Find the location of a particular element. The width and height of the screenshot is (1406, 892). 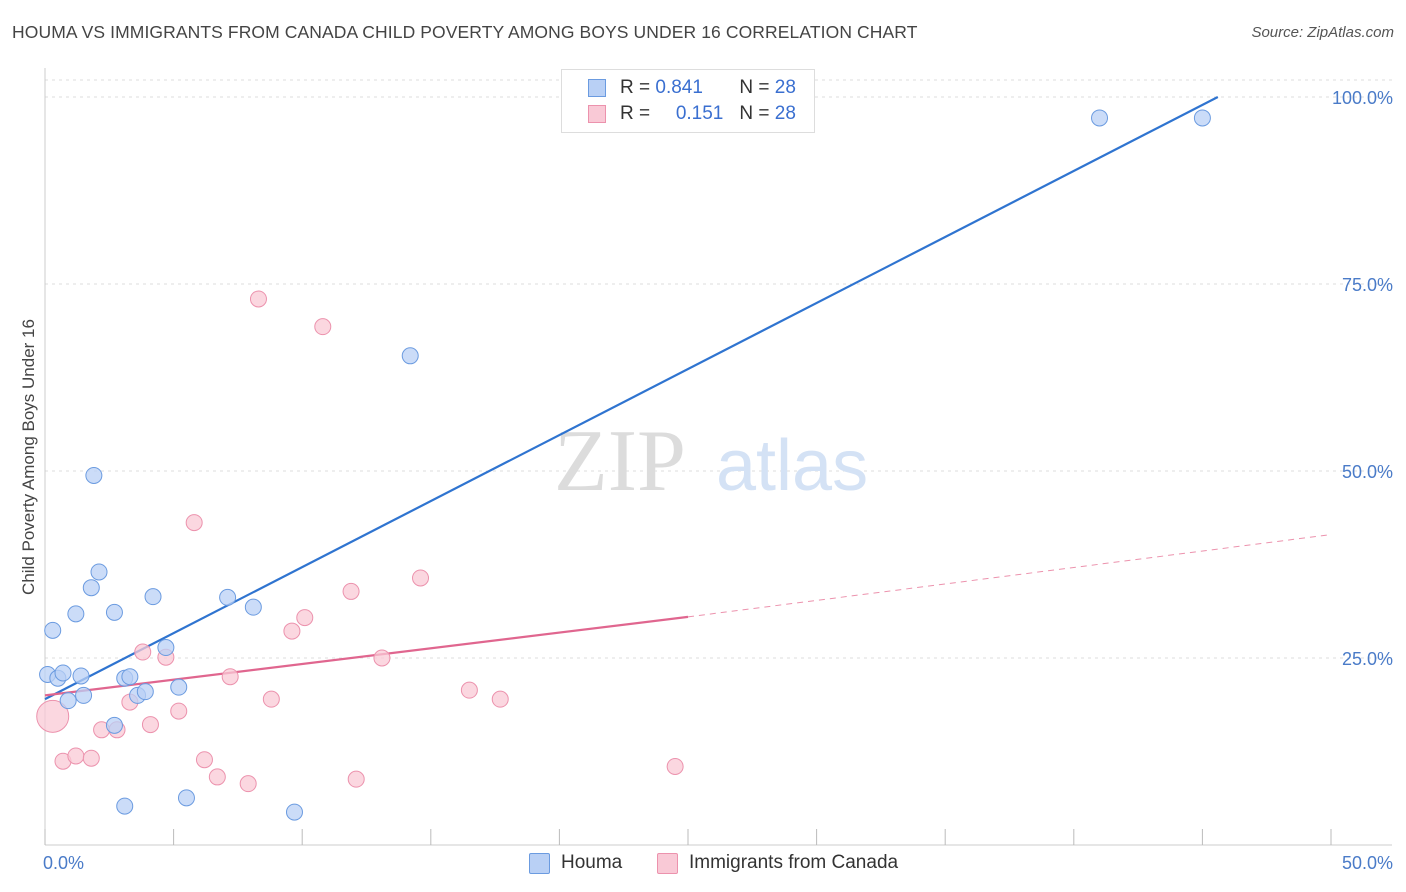

series-legend: Houma Immigrants from Canada is located at coordinates (703, 865).